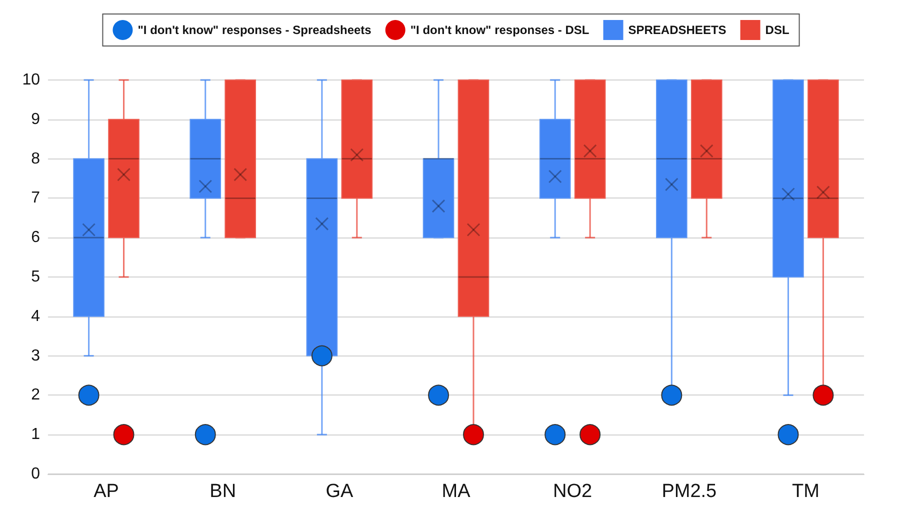 The height and width of the screenshot is (516, 902). Describe the element at coordinates (255, 30) in the screenshot. I see `legend-label: "I don't know" responses - Spreadsheets` at that location.